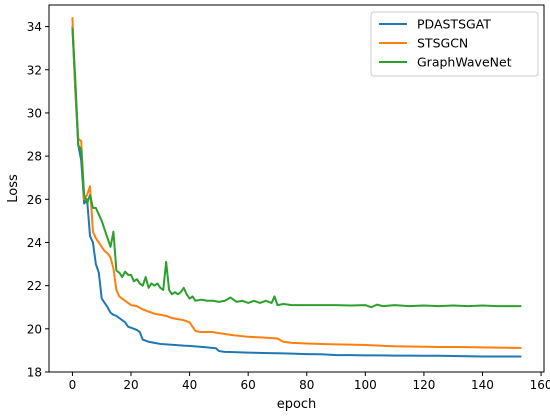 This screenshot has width=550, height=416. I want to click on y-axis-ticks: 18 20 22 24 26 28 30 32 34, so click(38, 200).